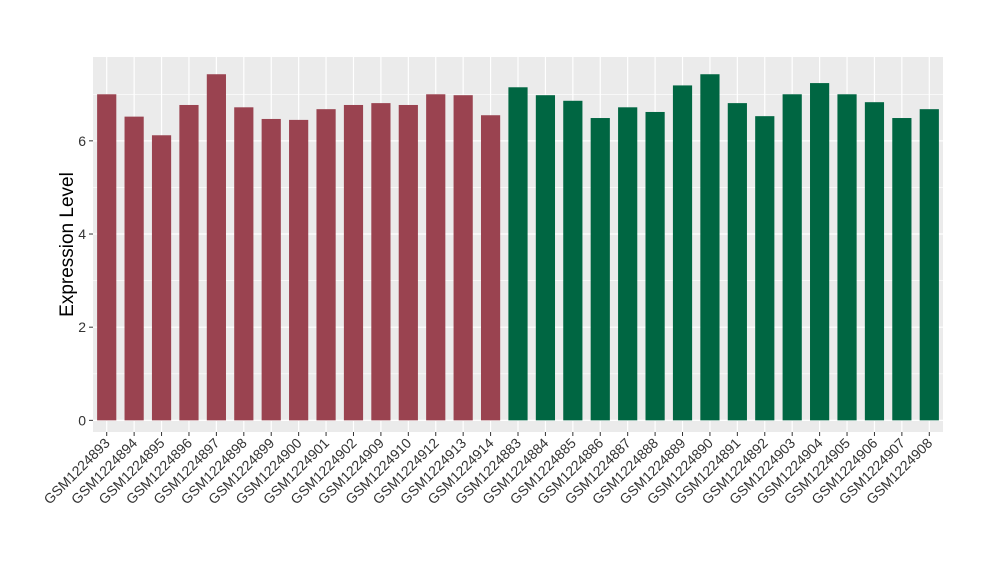 The height and width of the screenshot is (580, 1000). What do you see at coordinates (929, 265) in the screenshot?
I see `bar-gsm1224908` at bounding box center [929, 265].